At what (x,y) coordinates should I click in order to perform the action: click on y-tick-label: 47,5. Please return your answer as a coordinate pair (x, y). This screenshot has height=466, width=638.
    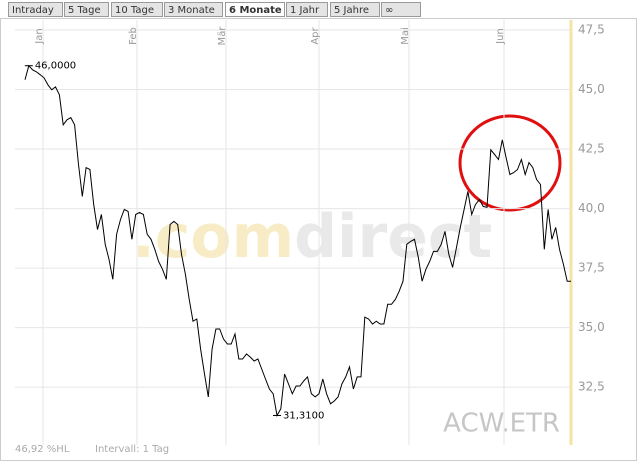
    Looking at the image, I should click on (591, 30).